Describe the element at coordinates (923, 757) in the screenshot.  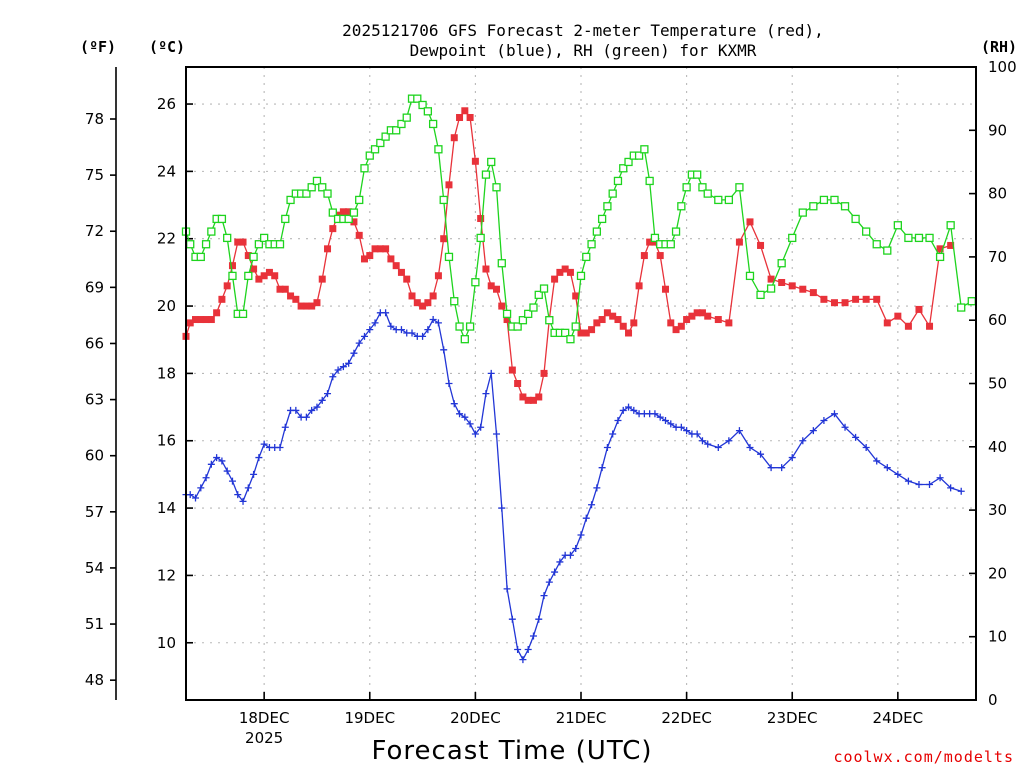
I see `credit-link: coolwx.com/modelts` at that location.